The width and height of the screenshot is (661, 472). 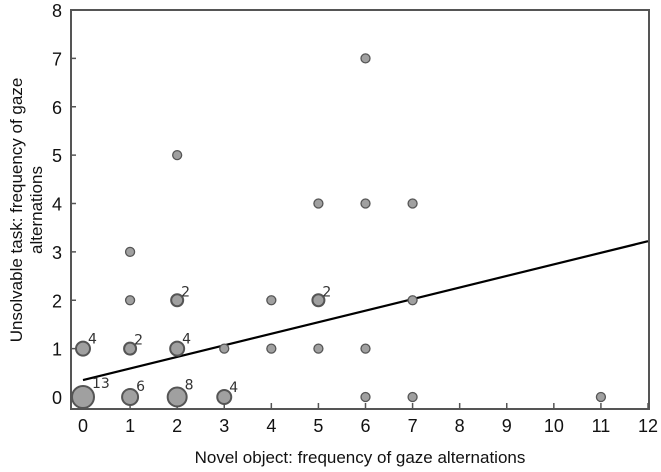 What do you see at coordinates (57, 253) in the screenshot?
I see `y-tick-label: 3` at bounding box center [57, 253].